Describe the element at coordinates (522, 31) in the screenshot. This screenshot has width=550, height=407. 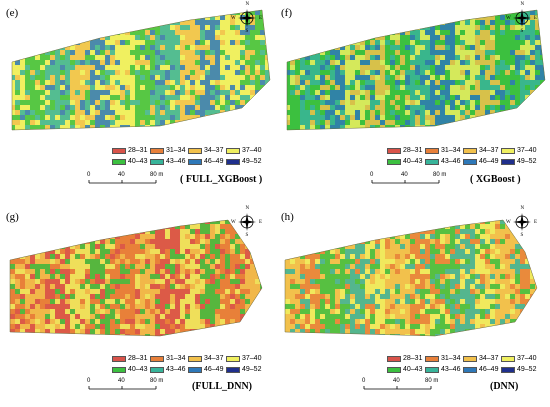
I see `compass-s: S` at that location.